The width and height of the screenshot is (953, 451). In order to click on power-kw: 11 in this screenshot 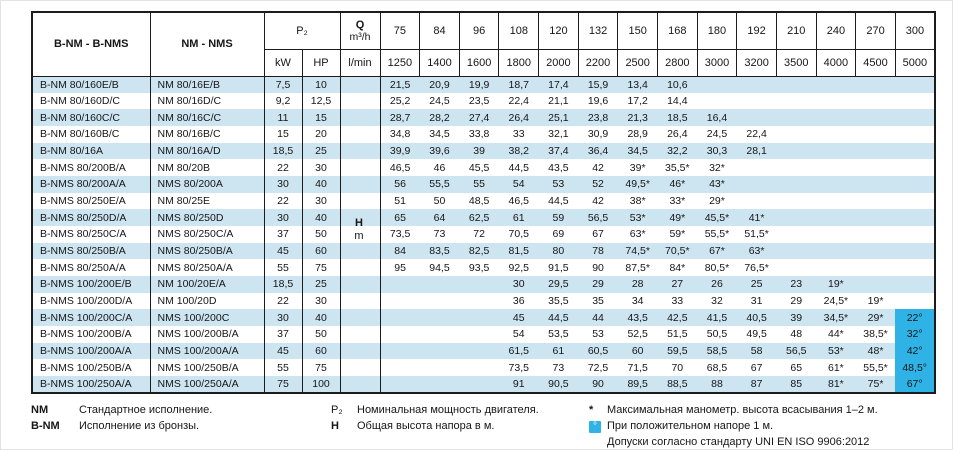, I will do `click(283, 118)`.